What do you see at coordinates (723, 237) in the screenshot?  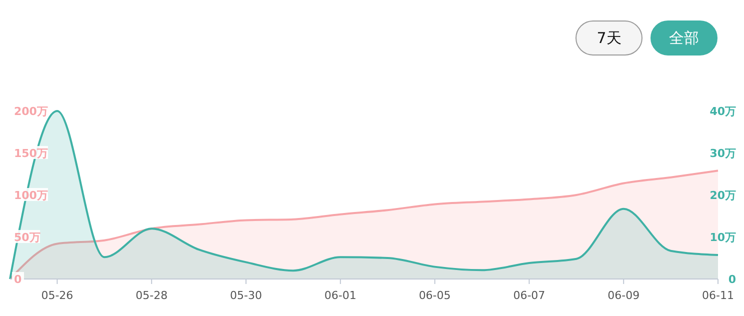 I see `y2-tick-label: 10万` at bounding box center [723, 237].